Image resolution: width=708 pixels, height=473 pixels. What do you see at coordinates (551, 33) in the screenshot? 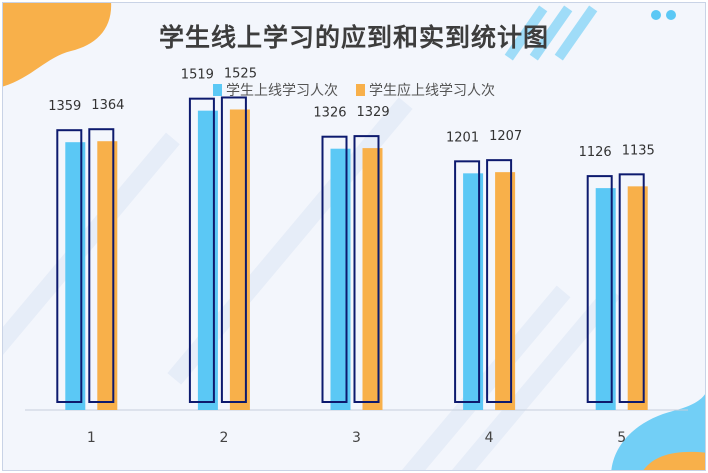
I see `stripe-decoration-top` at bounding box center [551, 33].